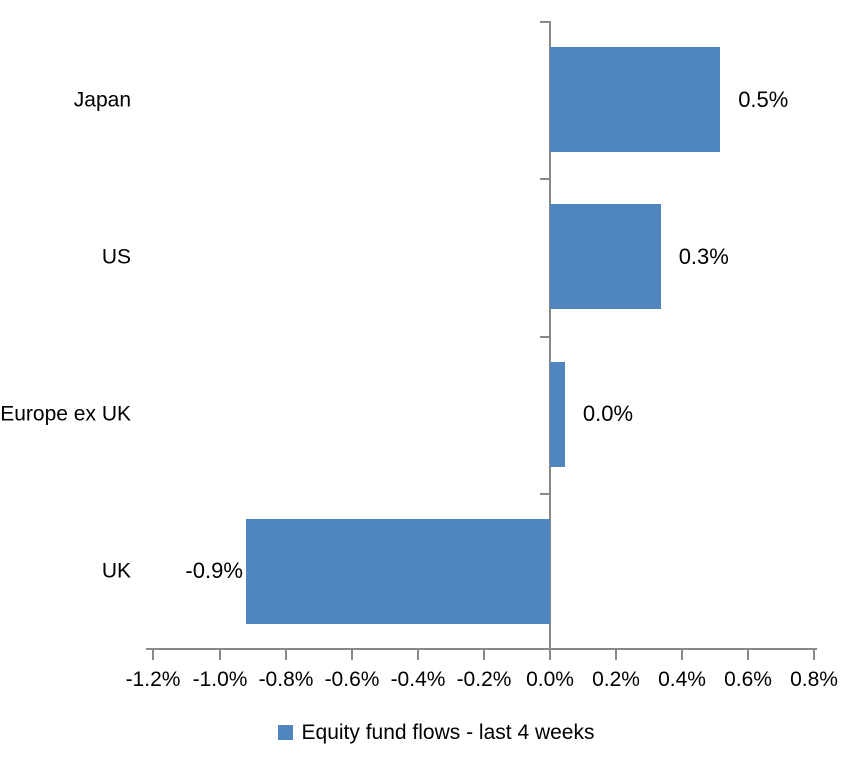 This screenshot has width=852, height=757. What do you see at coordinates (703, 256) in the screenshot?
I see `bar-value-label: 0.3%` at bounding box center [703, 256].